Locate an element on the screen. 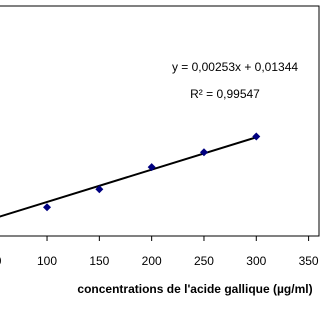 The height and width of the screenshot is (320, 320). x-tick-label: 150 is located at coordinates (99, 261).